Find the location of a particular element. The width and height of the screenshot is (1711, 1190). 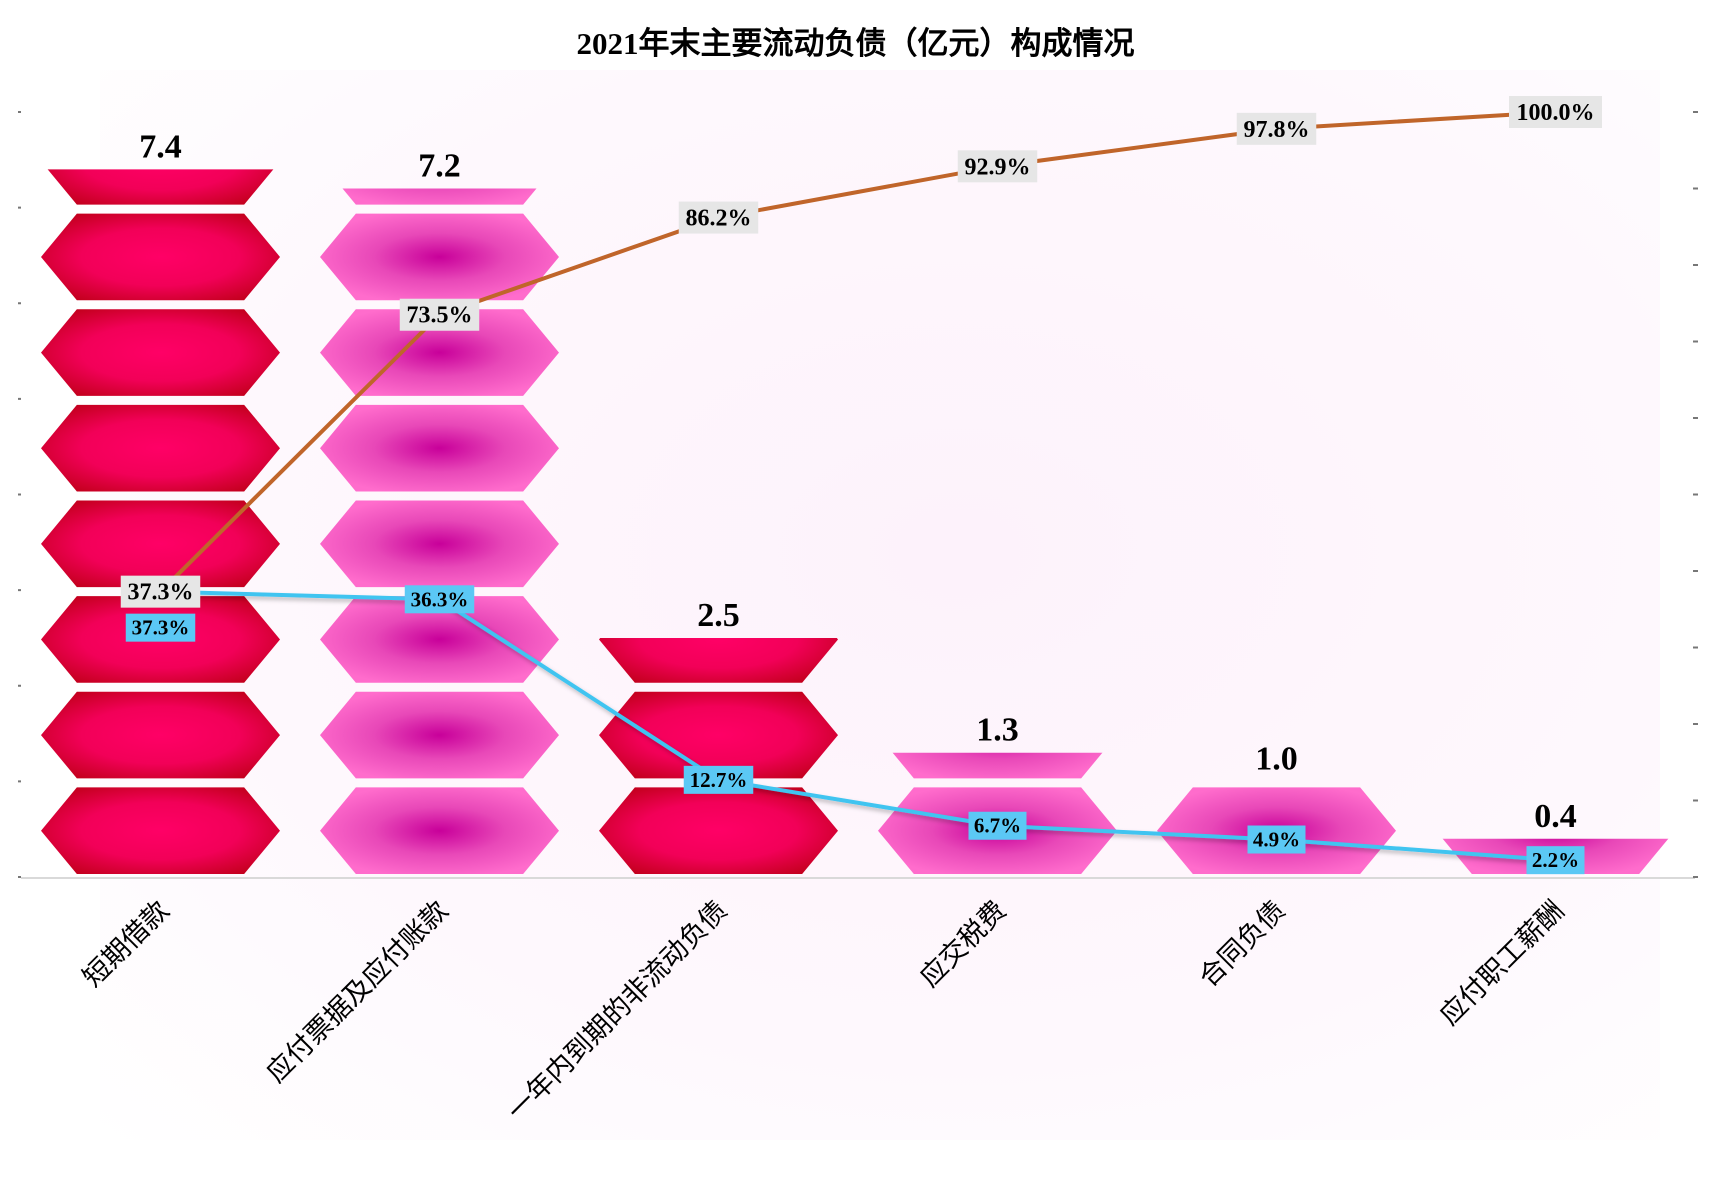

label-text: 4.9% is located at coordinates (1276, 840).